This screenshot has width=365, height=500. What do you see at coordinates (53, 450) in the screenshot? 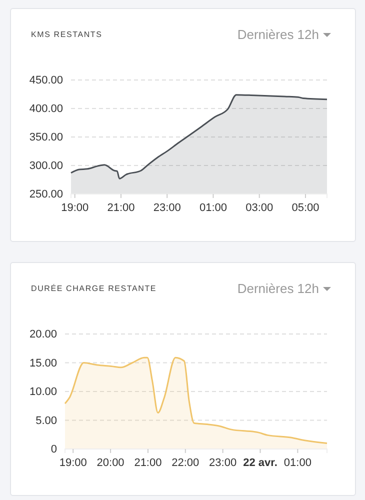
I see `y-tick-label: 0` at bounding box center [53, 450].